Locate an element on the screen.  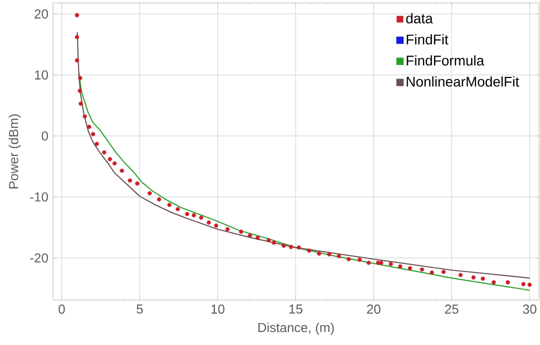
x-tick-label: 10 is located at coordinates (217, 309).